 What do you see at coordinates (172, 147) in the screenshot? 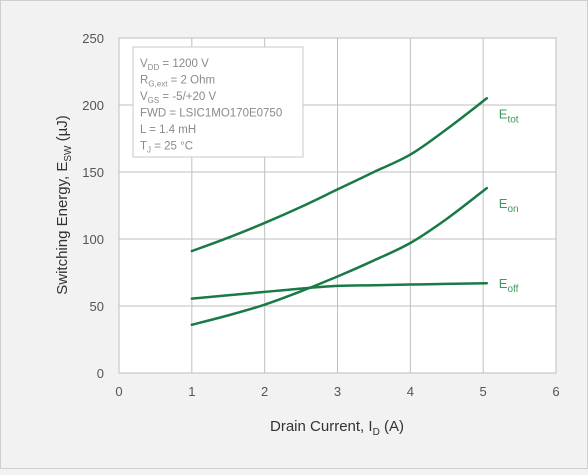
I see `annotation-rest: = 25 °C` at bounding box center [172, 147].